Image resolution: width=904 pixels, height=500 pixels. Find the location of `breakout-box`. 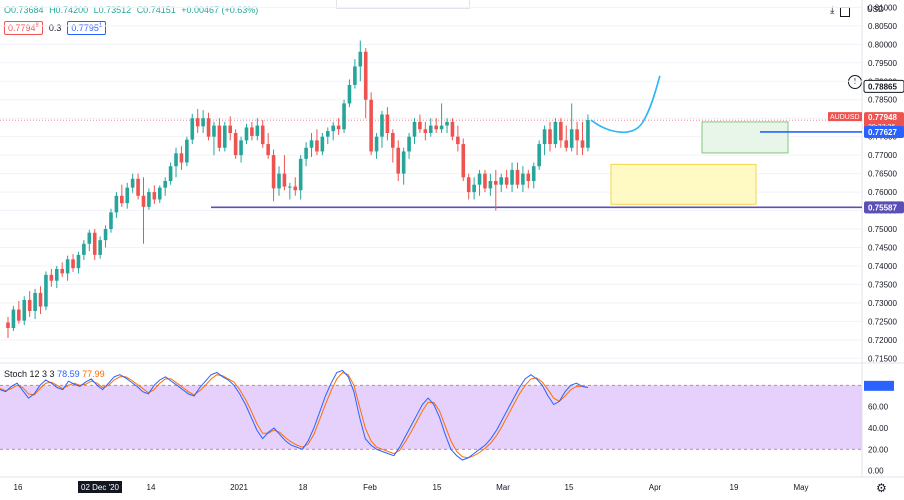

breakout-box is located at coordinates (745, 137).